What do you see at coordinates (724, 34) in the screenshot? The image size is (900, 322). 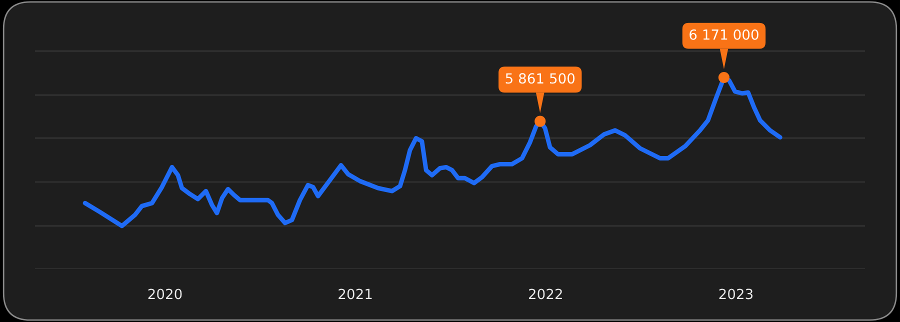 I see `annotation: 6 171 000` at bounding box center [724, 34].